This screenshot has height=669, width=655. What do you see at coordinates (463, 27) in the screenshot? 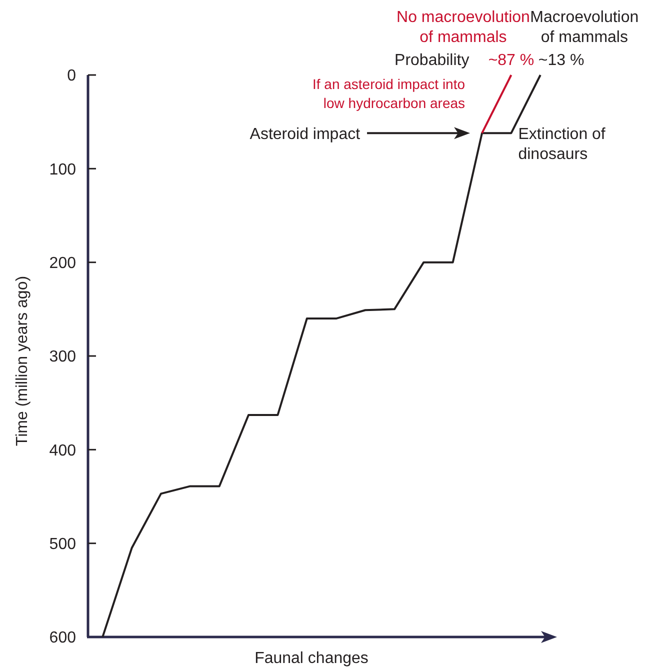
I see `text: No macroevolution of mammals` at bounding box center [463, 27].